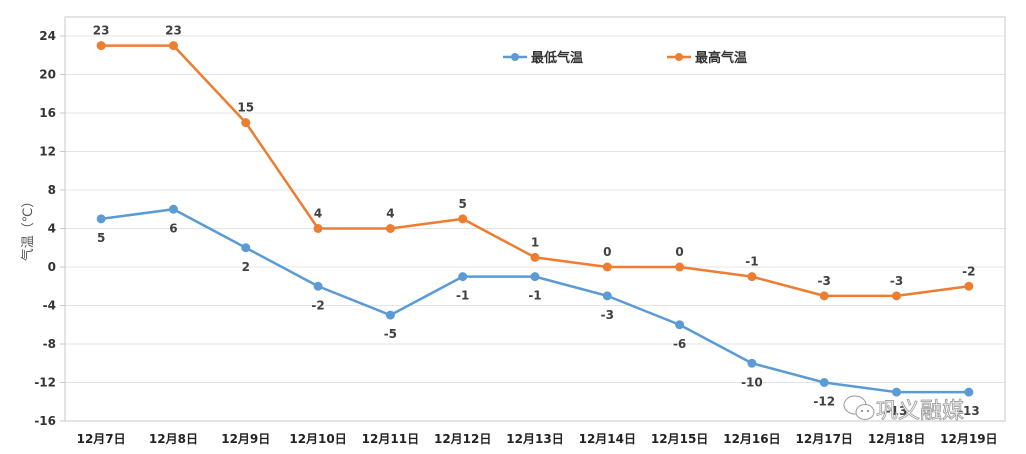 The image size is (1026, 454). What do you see at coordinates (920, 411) in the screenshot?
I see `watermark-text: 巩义融媒` at bounding box center [920, 411].